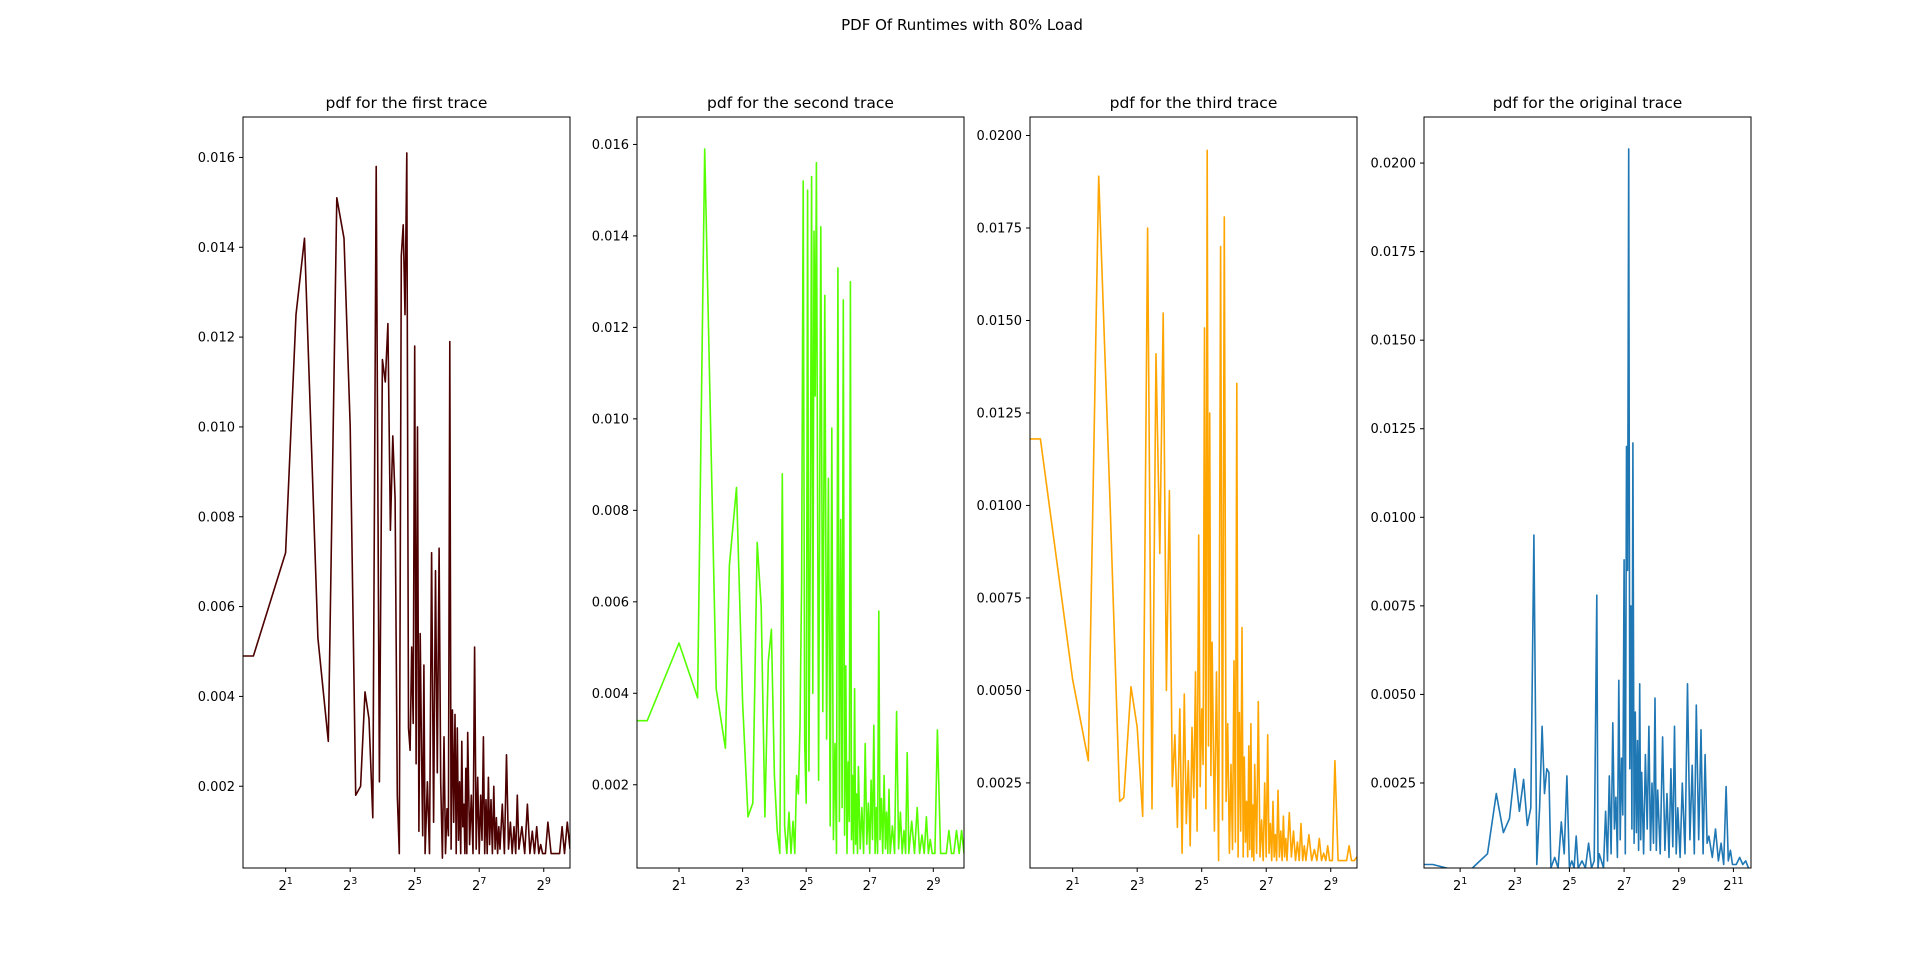 The height and width of the screenshot is (961, 1920). I want to click on subplot-title-4: pdf for the original trace, so click(1588, 103).